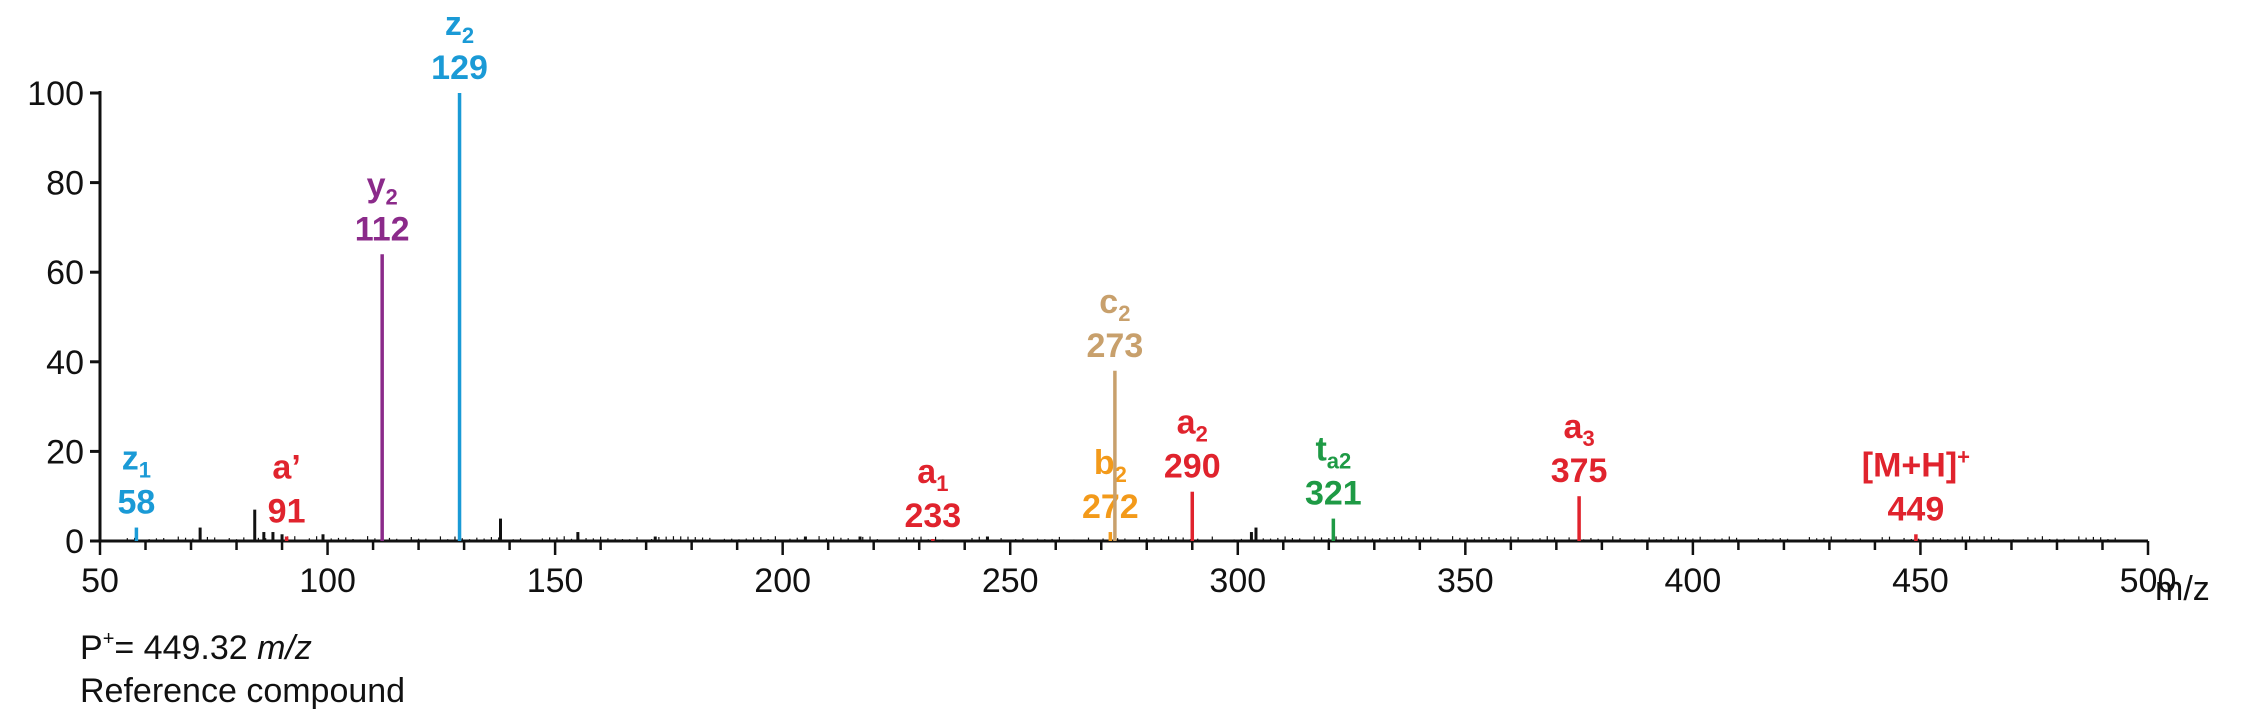 The height and width of the screenshot is (722, 2250). I want to click on peak-ion-label: c2, so click(1114, 304).